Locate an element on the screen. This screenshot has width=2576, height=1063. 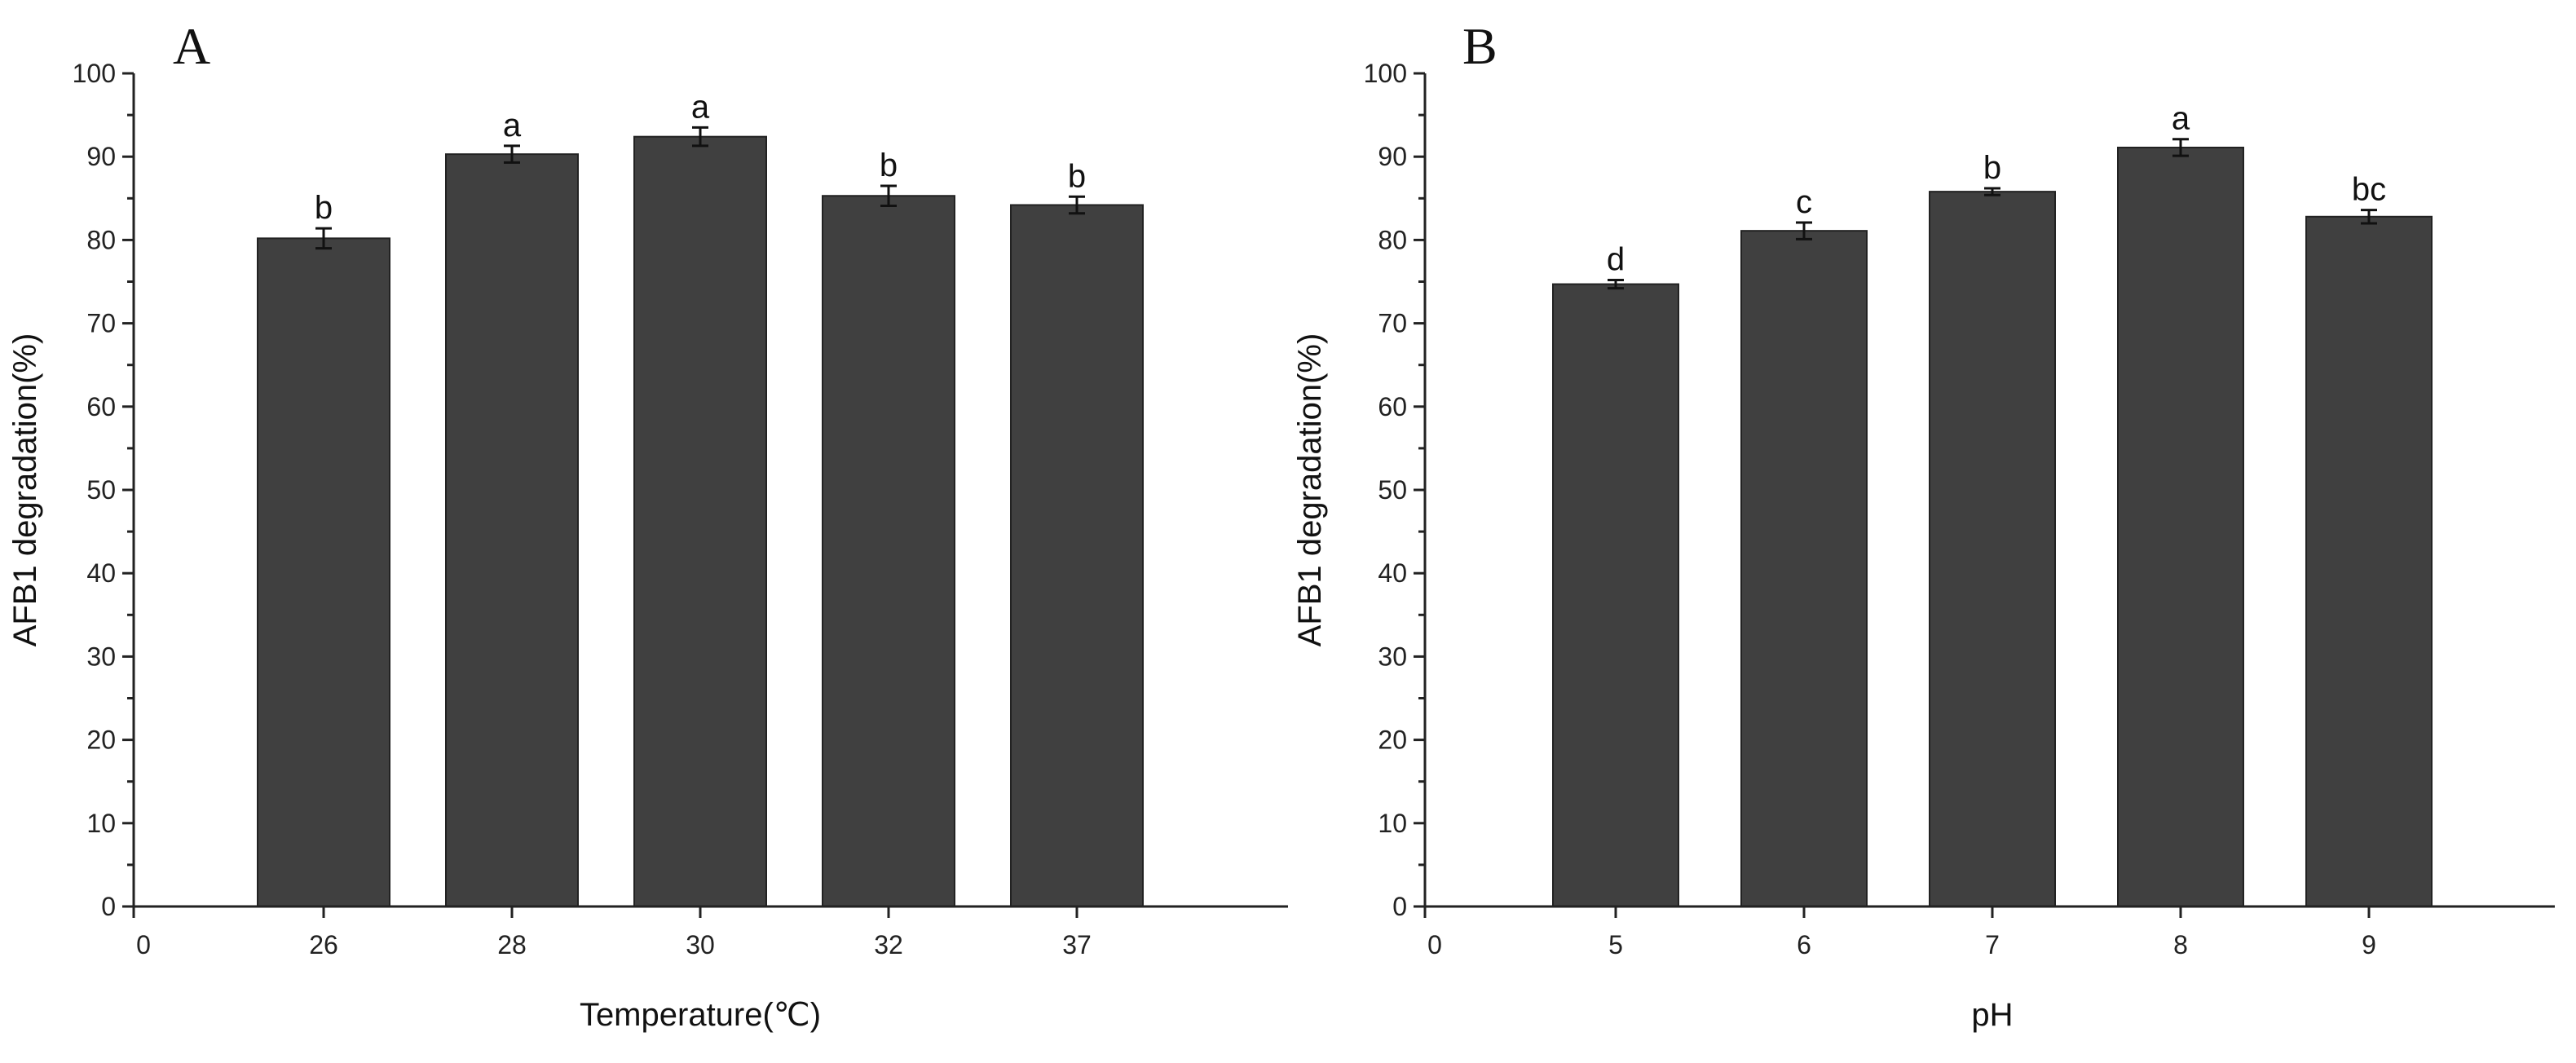
panel-label: B is located at coordinates (1480, 46).